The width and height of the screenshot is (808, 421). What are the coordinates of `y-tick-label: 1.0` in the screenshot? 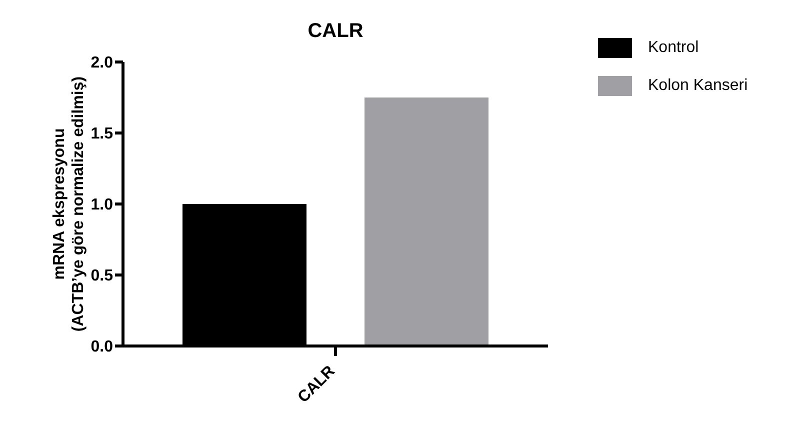 It's located at (102, 205).